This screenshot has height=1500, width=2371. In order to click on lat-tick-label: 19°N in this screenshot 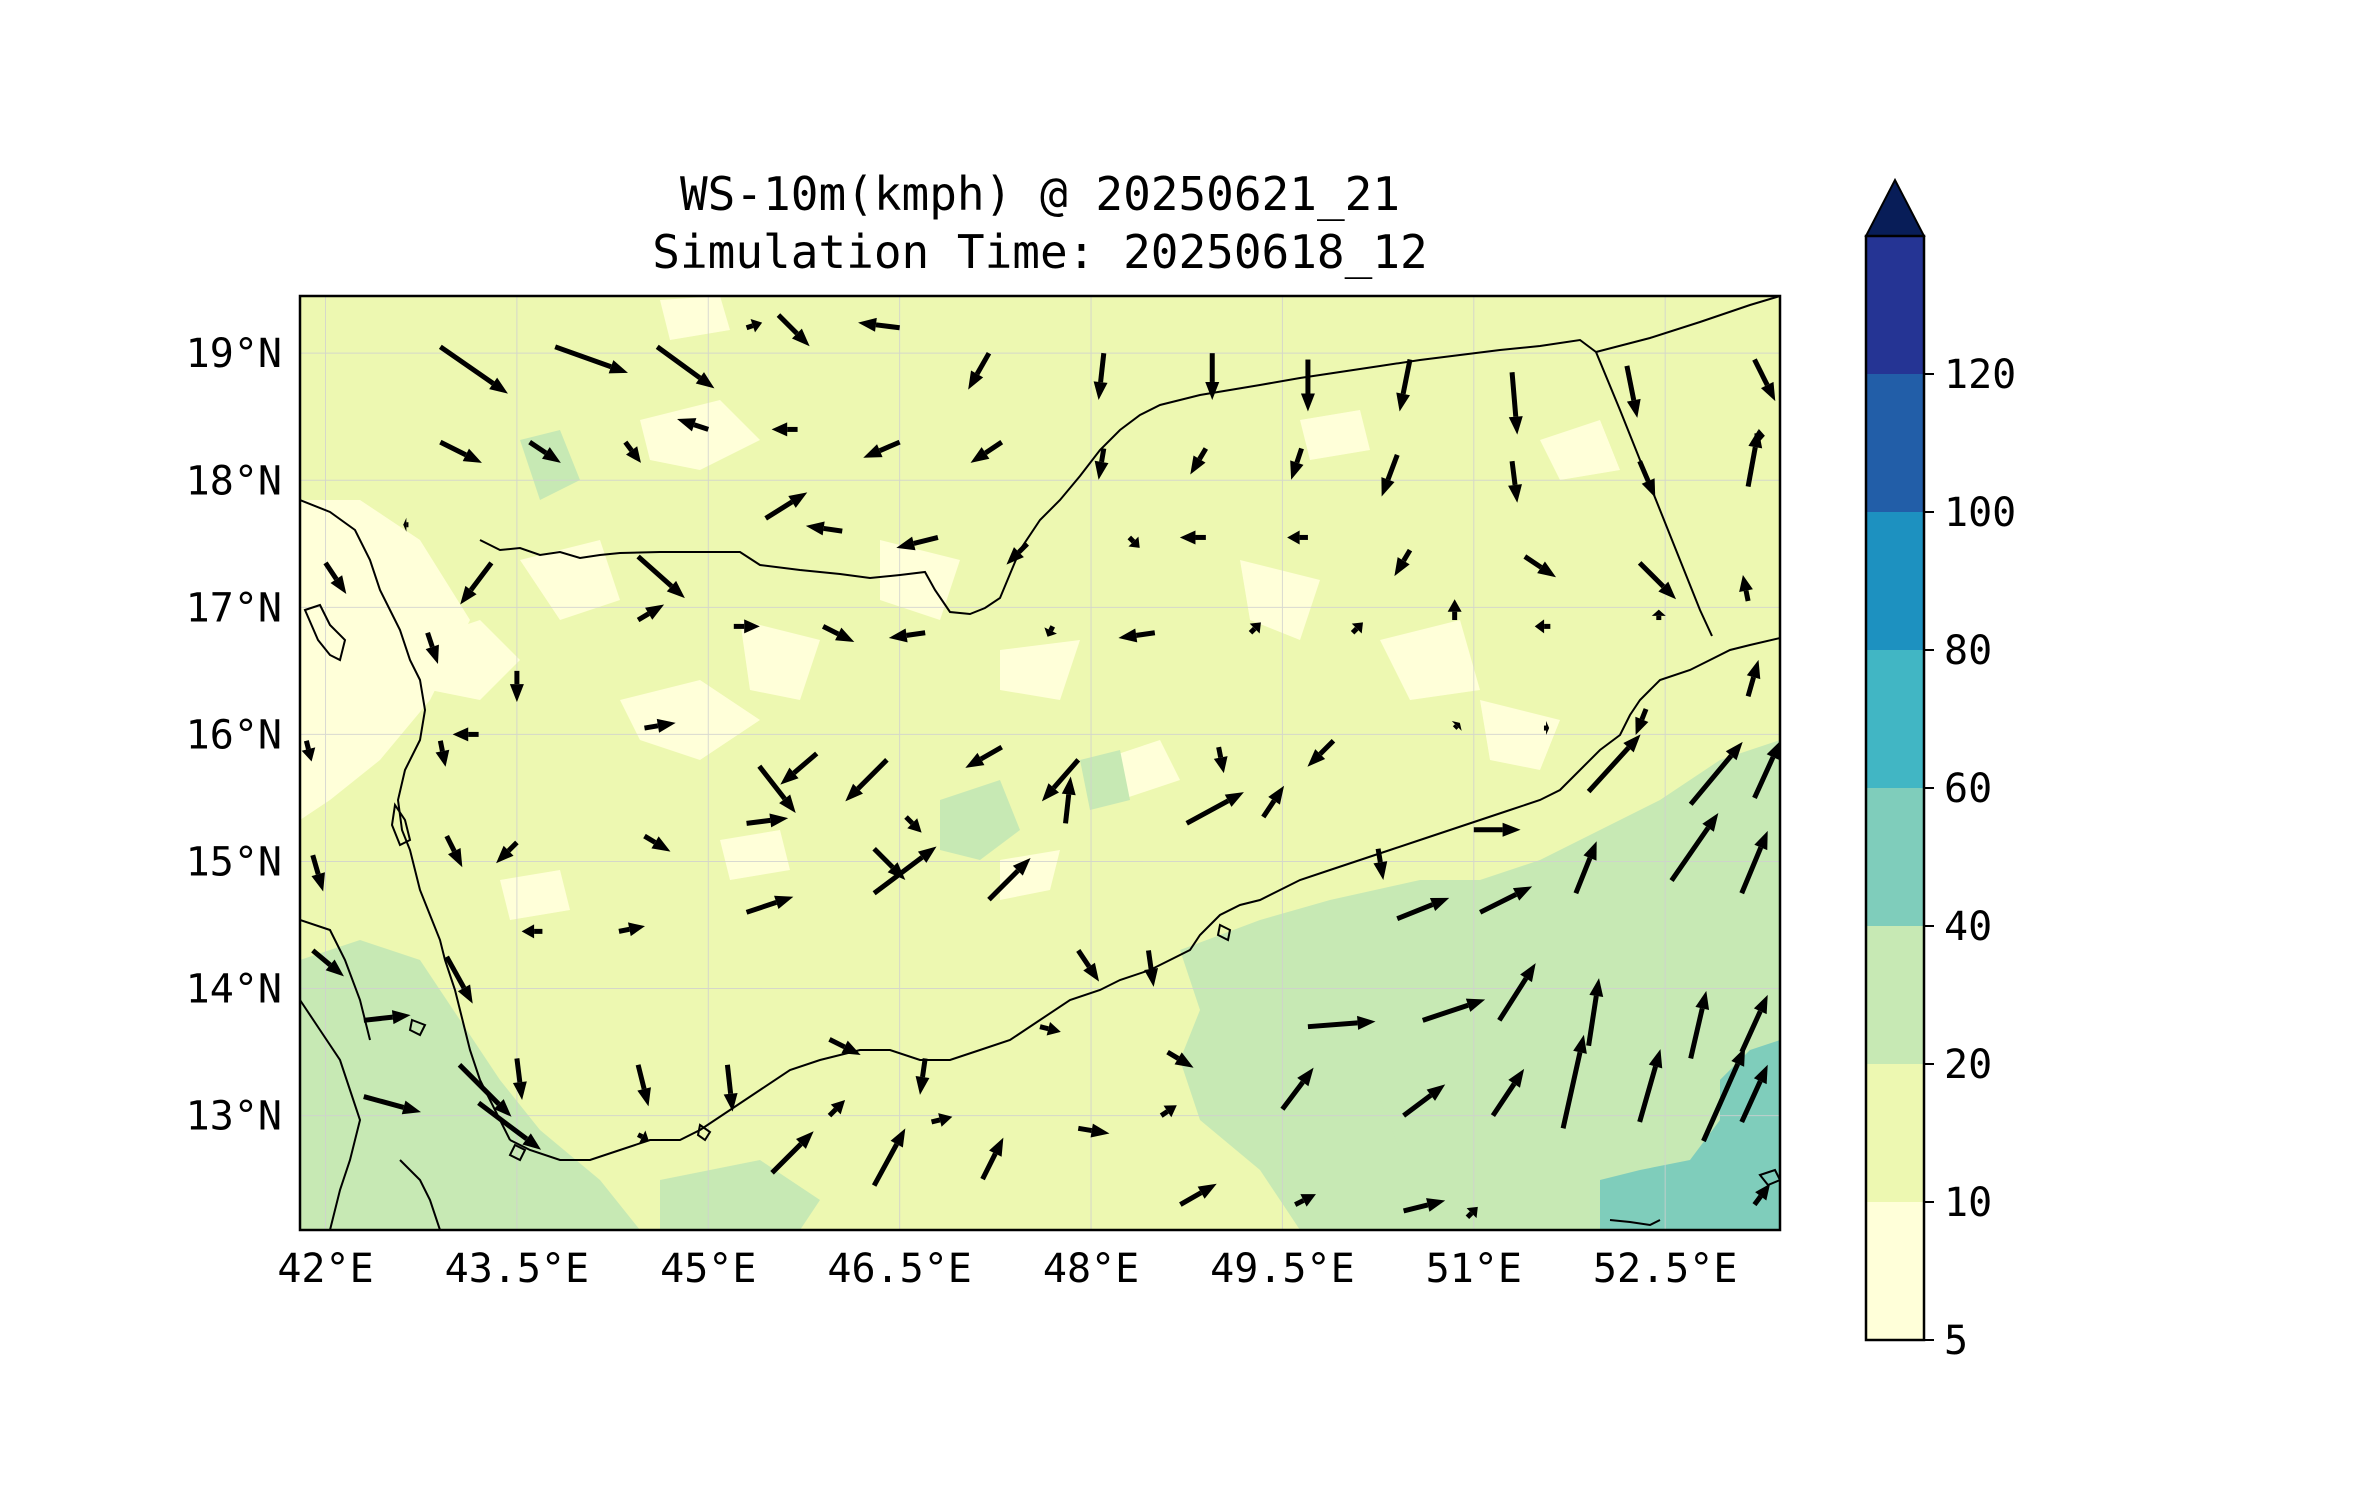, I will do `click(234, 354)`.